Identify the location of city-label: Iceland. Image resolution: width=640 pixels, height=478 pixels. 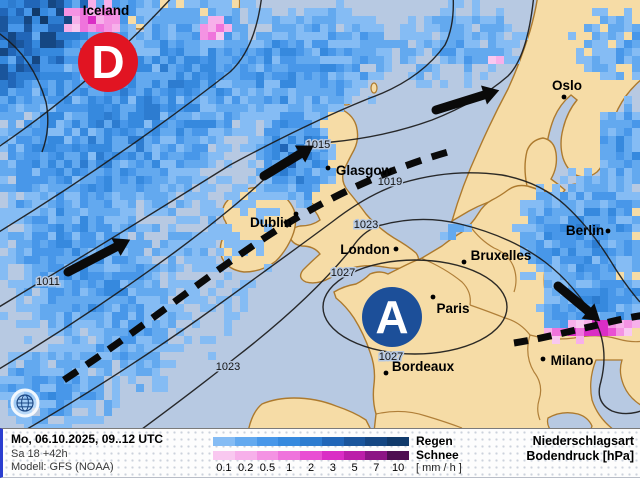
(106, 10).